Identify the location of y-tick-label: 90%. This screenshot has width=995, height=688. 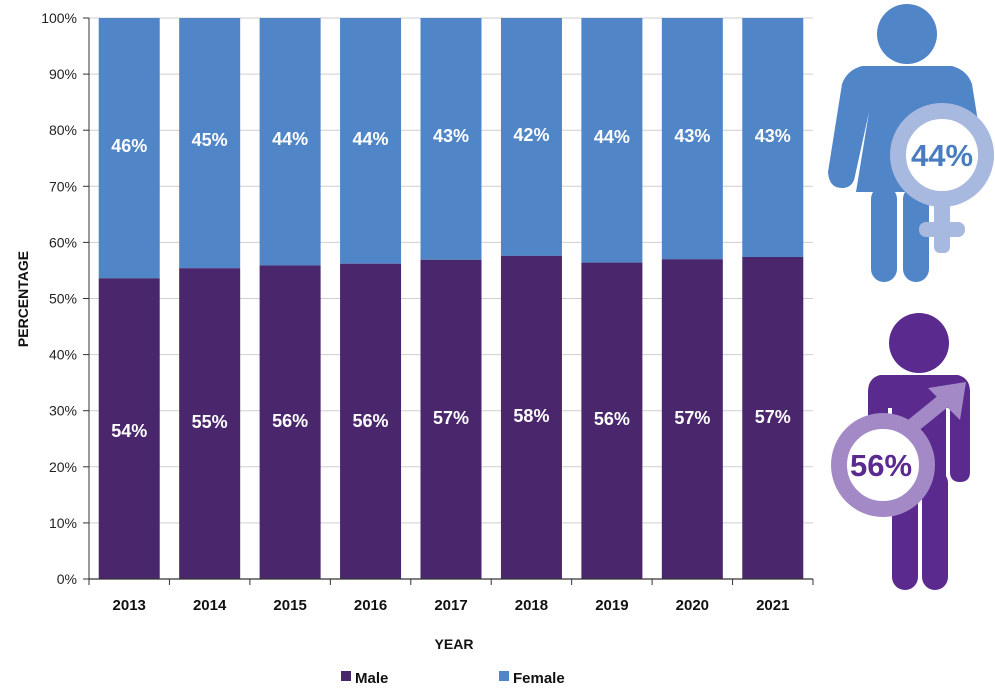
(63, 74).